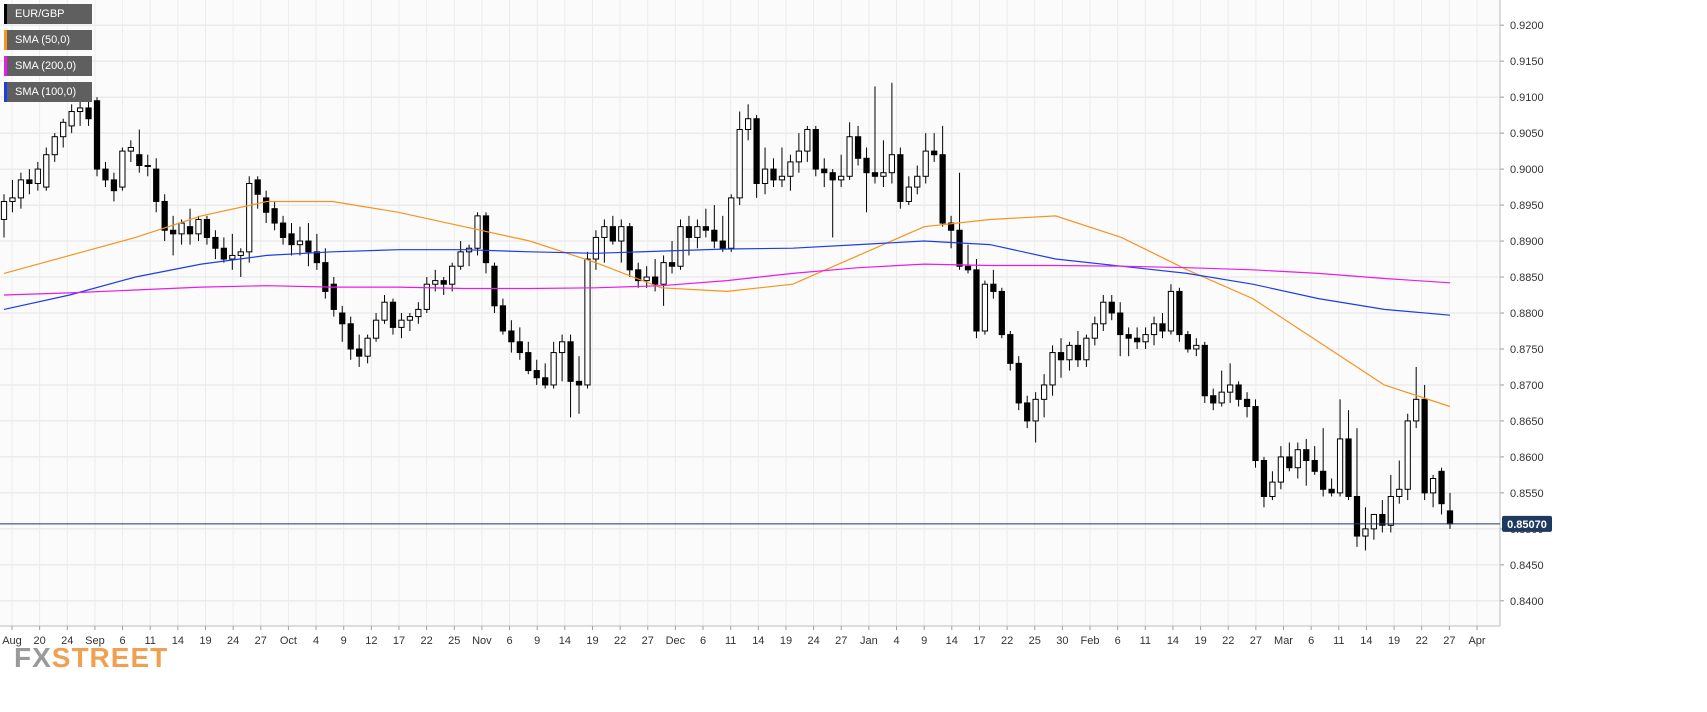  Describe the element at coordinates (1527, 386) in the screenshot. I see `y-tick-label: 0.8700` at that location.